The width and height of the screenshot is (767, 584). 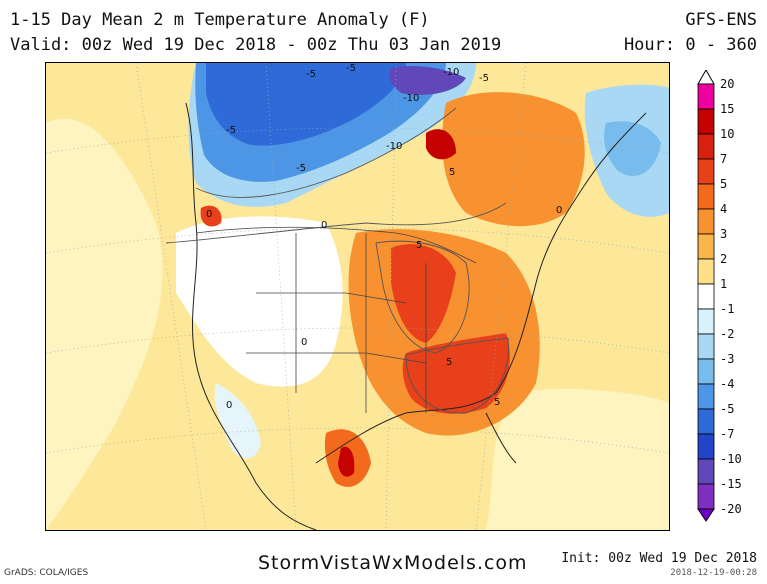 What do you see at coordinates (723, 259) in the screenshot?
I see `colorbar-label: 2` at bounding box center [723, 259].